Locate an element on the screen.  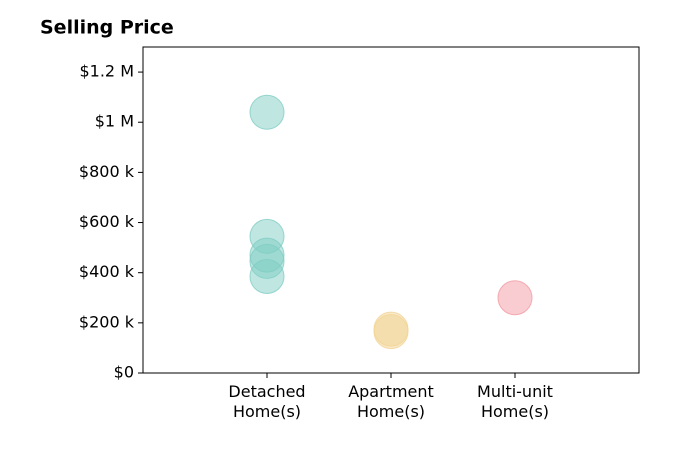
x-tick-label: Multi-unit Home(s) is located at coordinates (515, 401).